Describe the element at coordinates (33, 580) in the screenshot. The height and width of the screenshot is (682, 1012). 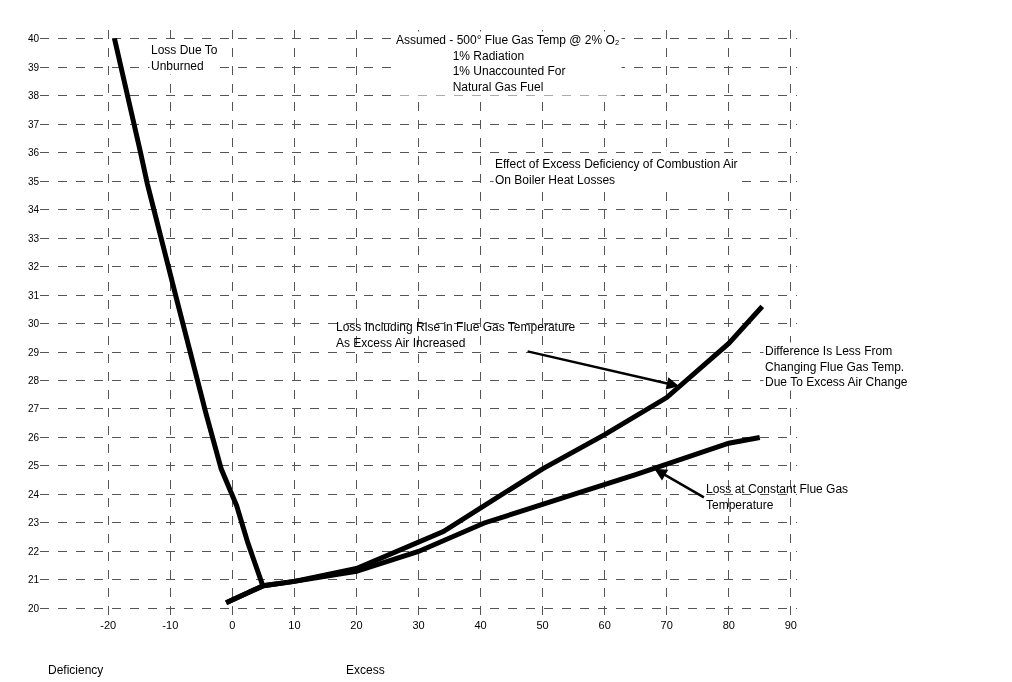
I see `y-tick-label: 21` at that location.